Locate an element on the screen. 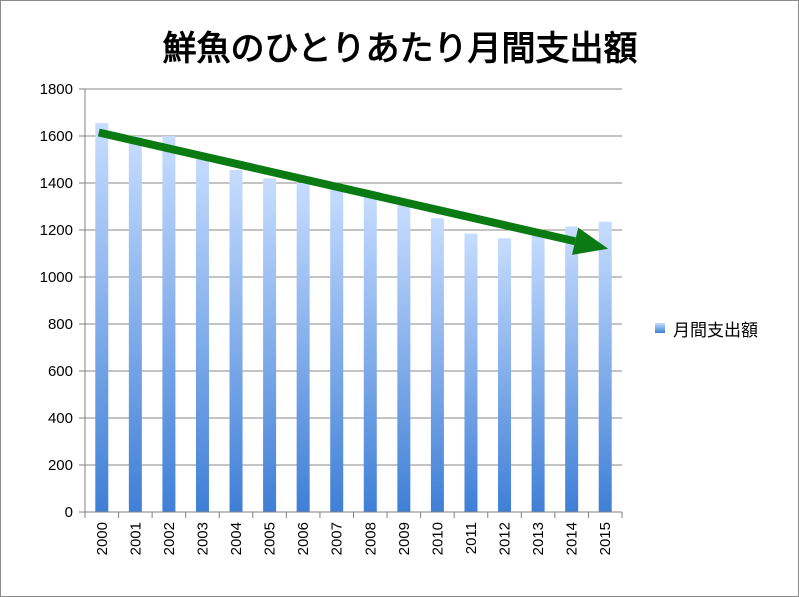 Image resolution: width=799 pixels, height=597 pixels. y-tick-label: 400 is located at coordinates (60, 418).